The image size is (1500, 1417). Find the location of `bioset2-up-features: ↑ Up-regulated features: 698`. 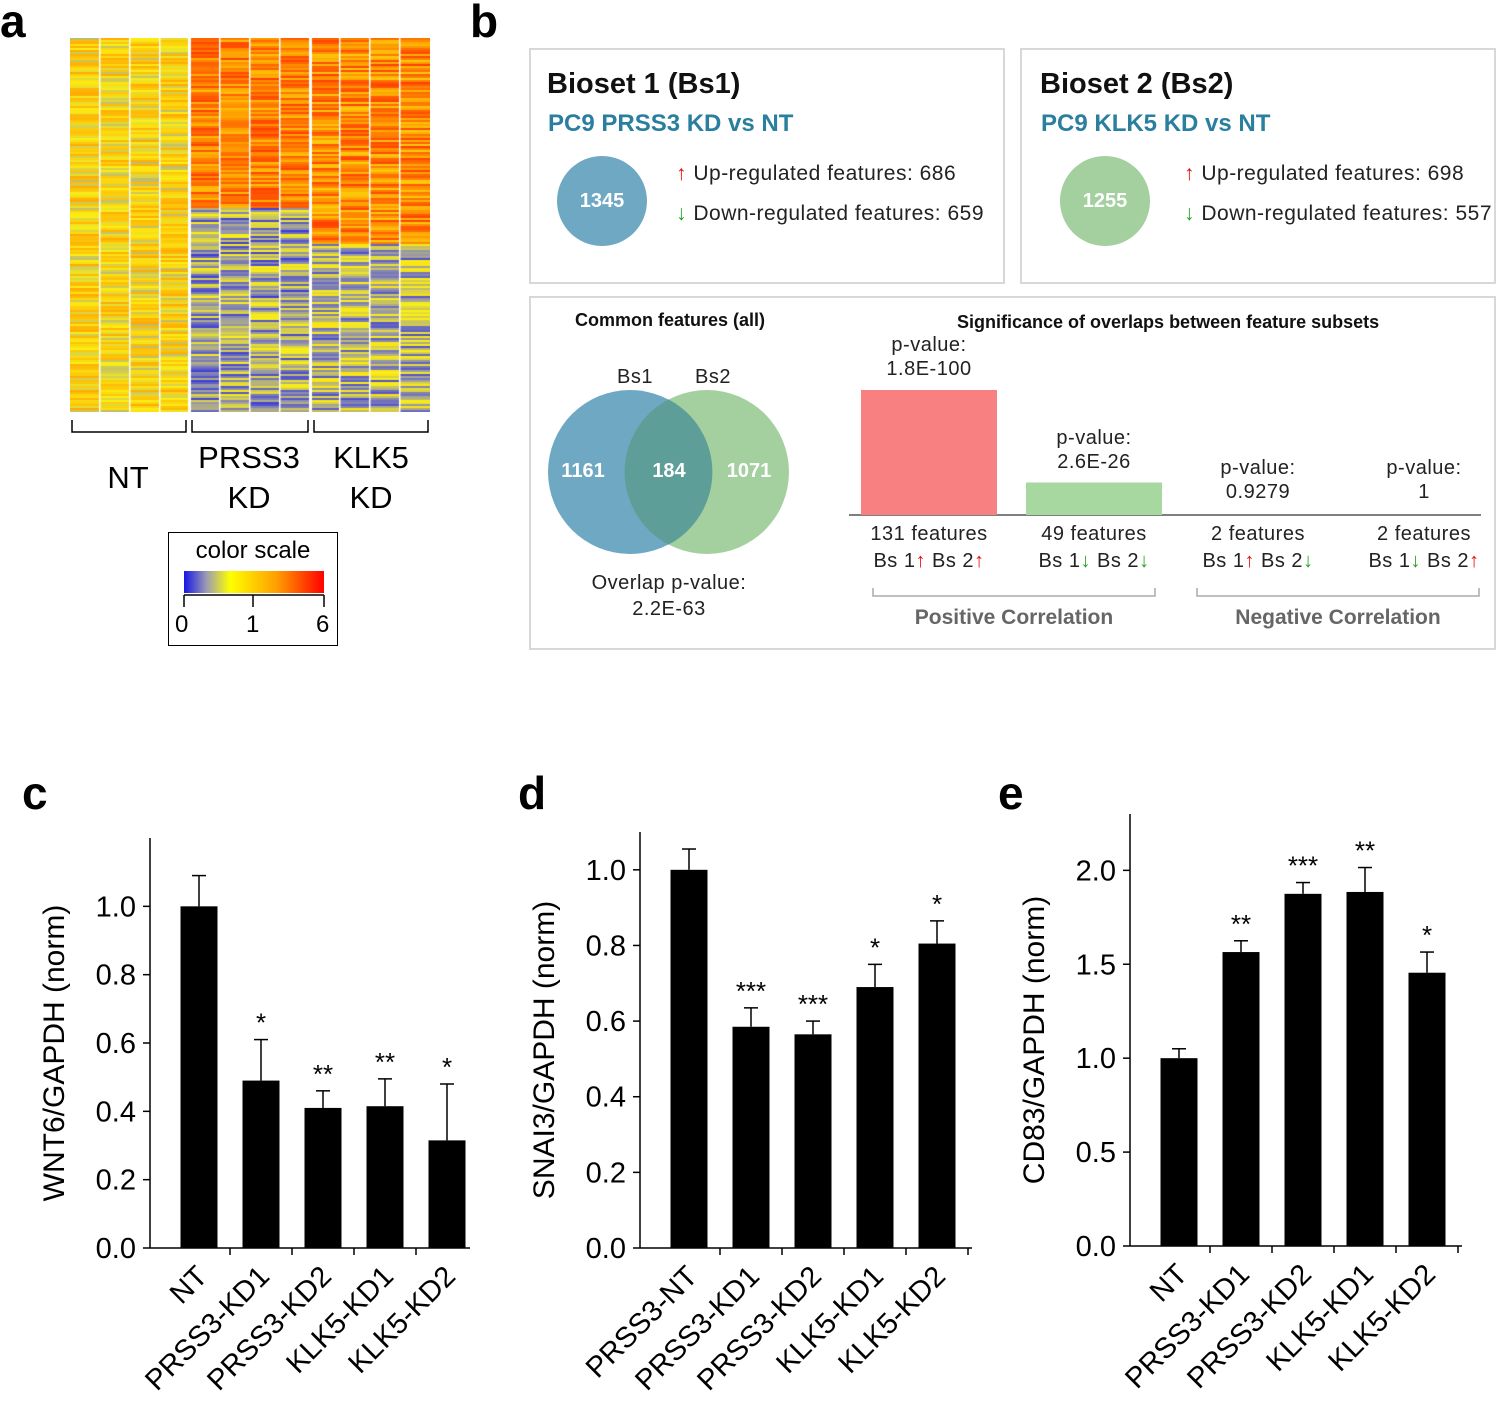

bioset2-up-features: ↑ Up-regulated features: 698 is located at coordinates (1324, 174).